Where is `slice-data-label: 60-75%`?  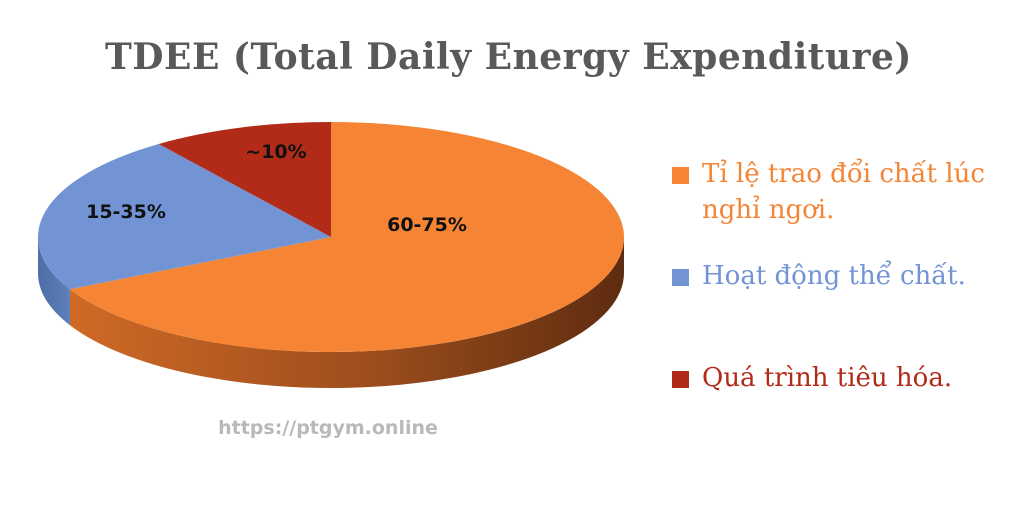
slice-data-label: 60-75% is located at coordinates (427, 225).